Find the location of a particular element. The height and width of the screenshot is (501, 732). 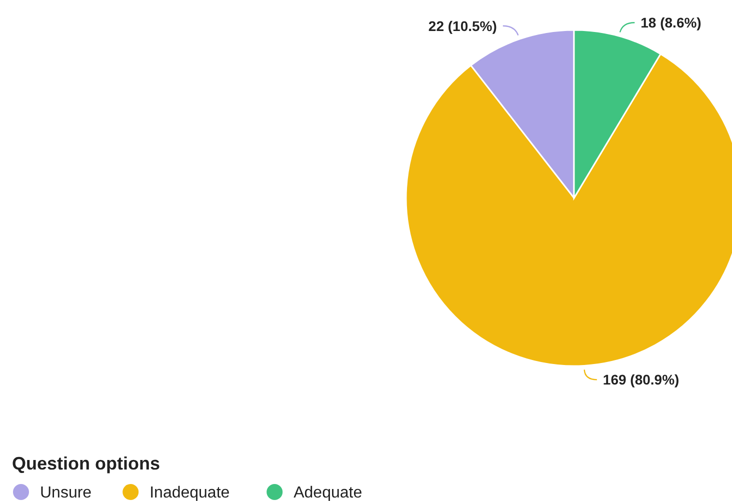

legend-title: Question options is located at coordinates (86, 463).